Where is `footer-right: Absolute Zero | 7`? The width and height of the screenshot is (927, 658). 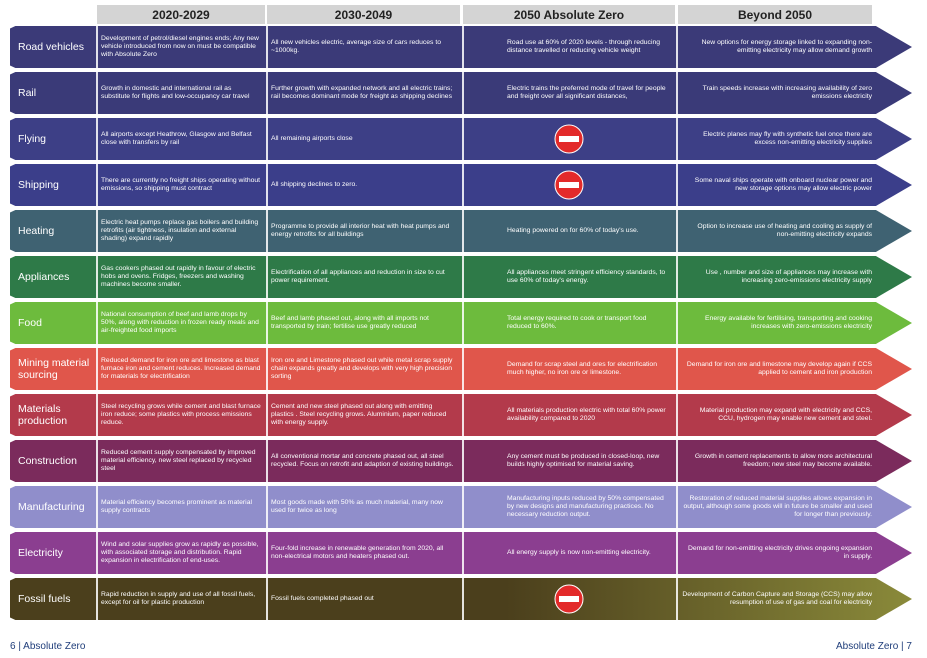
footer-right: Absolute Zero | 7 is located at coordinates (874, 646).